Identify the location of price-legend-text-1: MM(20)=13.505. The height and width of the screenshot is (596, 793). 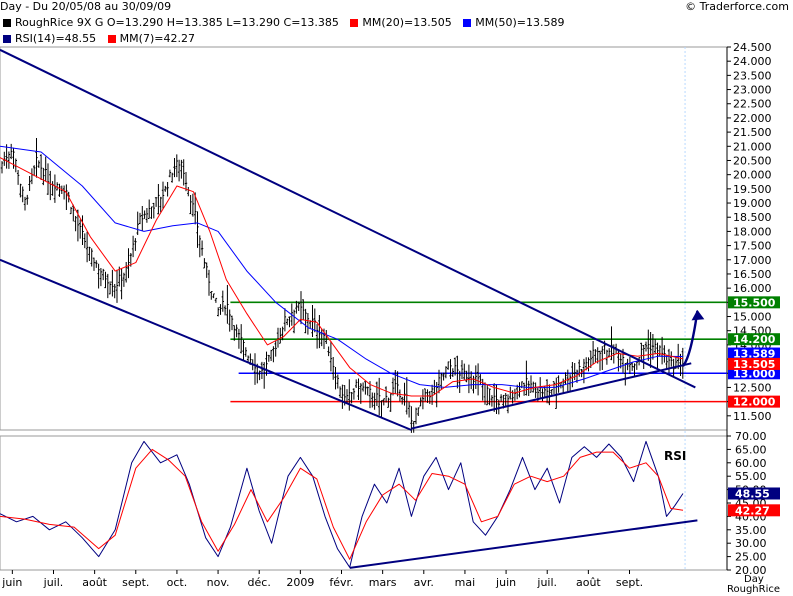
(407, 22).